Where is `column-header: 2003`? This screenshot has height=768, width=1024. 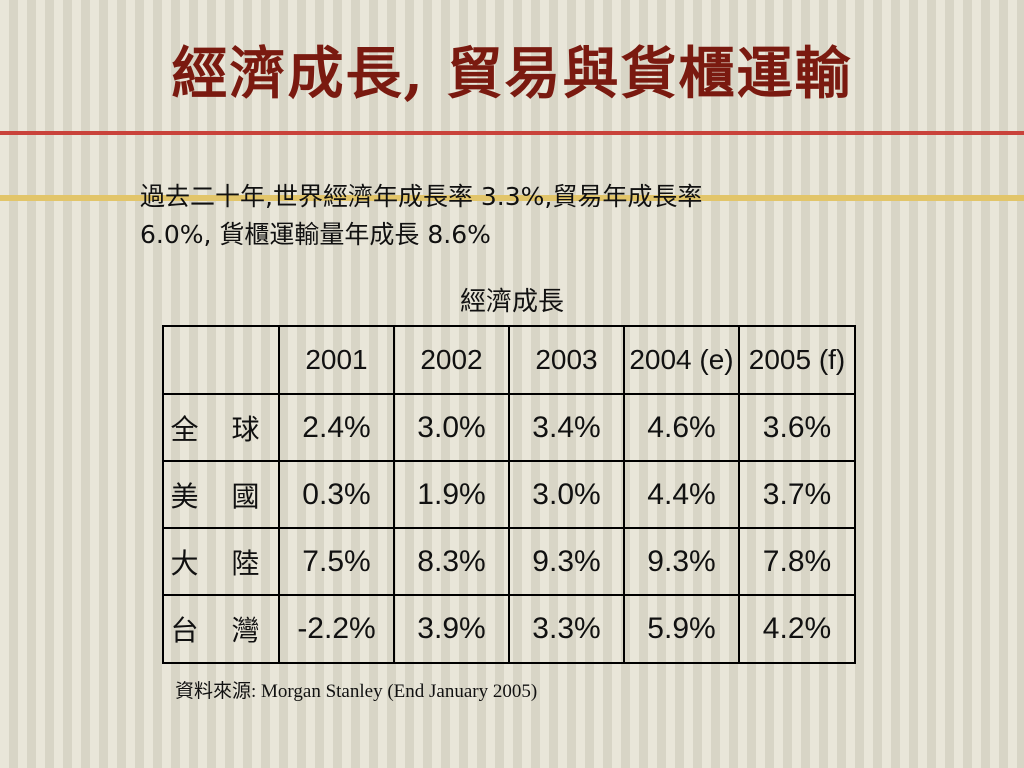 column-header: 2003 is located at coordinates (566, 360).